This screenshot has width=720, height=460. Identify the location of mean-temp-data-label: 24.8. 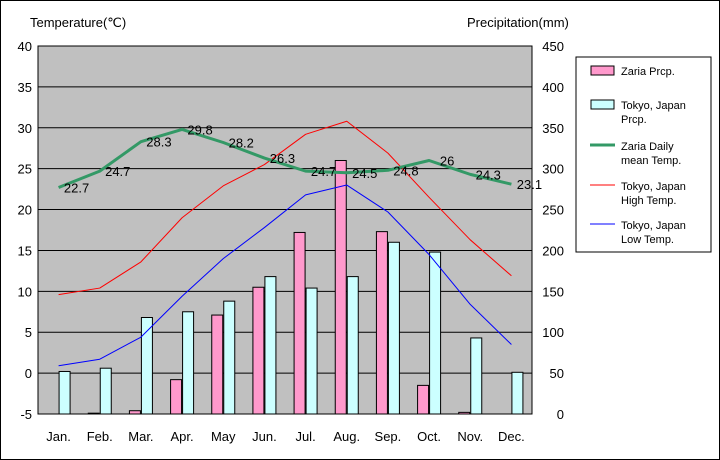
(405, 170).